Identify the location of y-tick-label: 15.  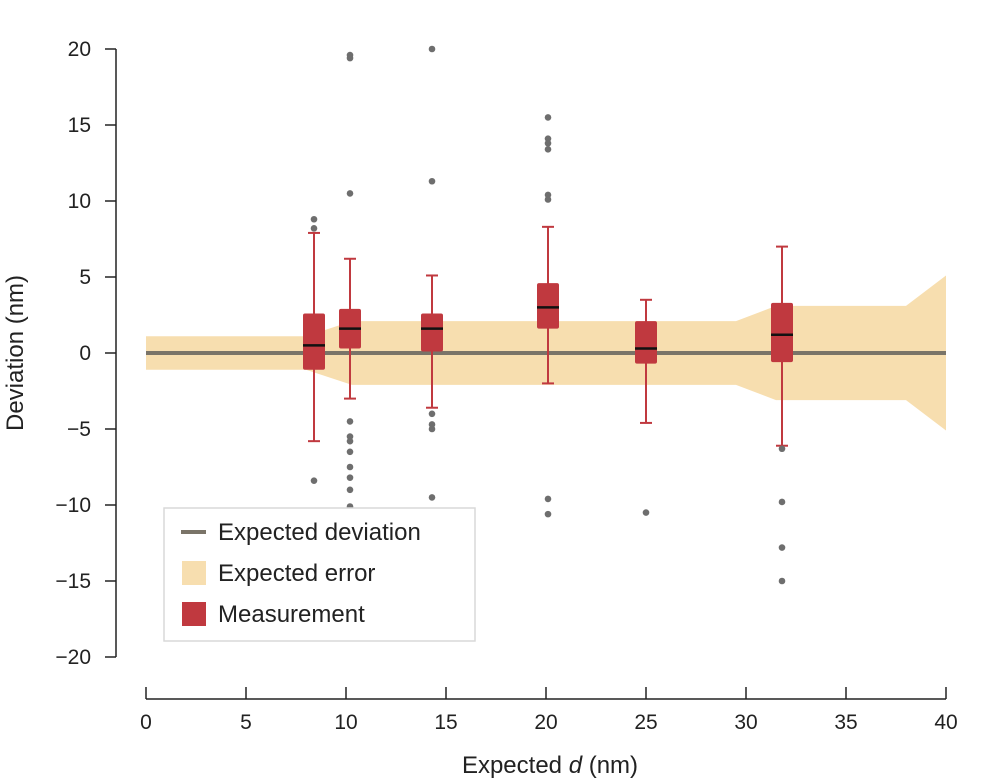
(79, 125).